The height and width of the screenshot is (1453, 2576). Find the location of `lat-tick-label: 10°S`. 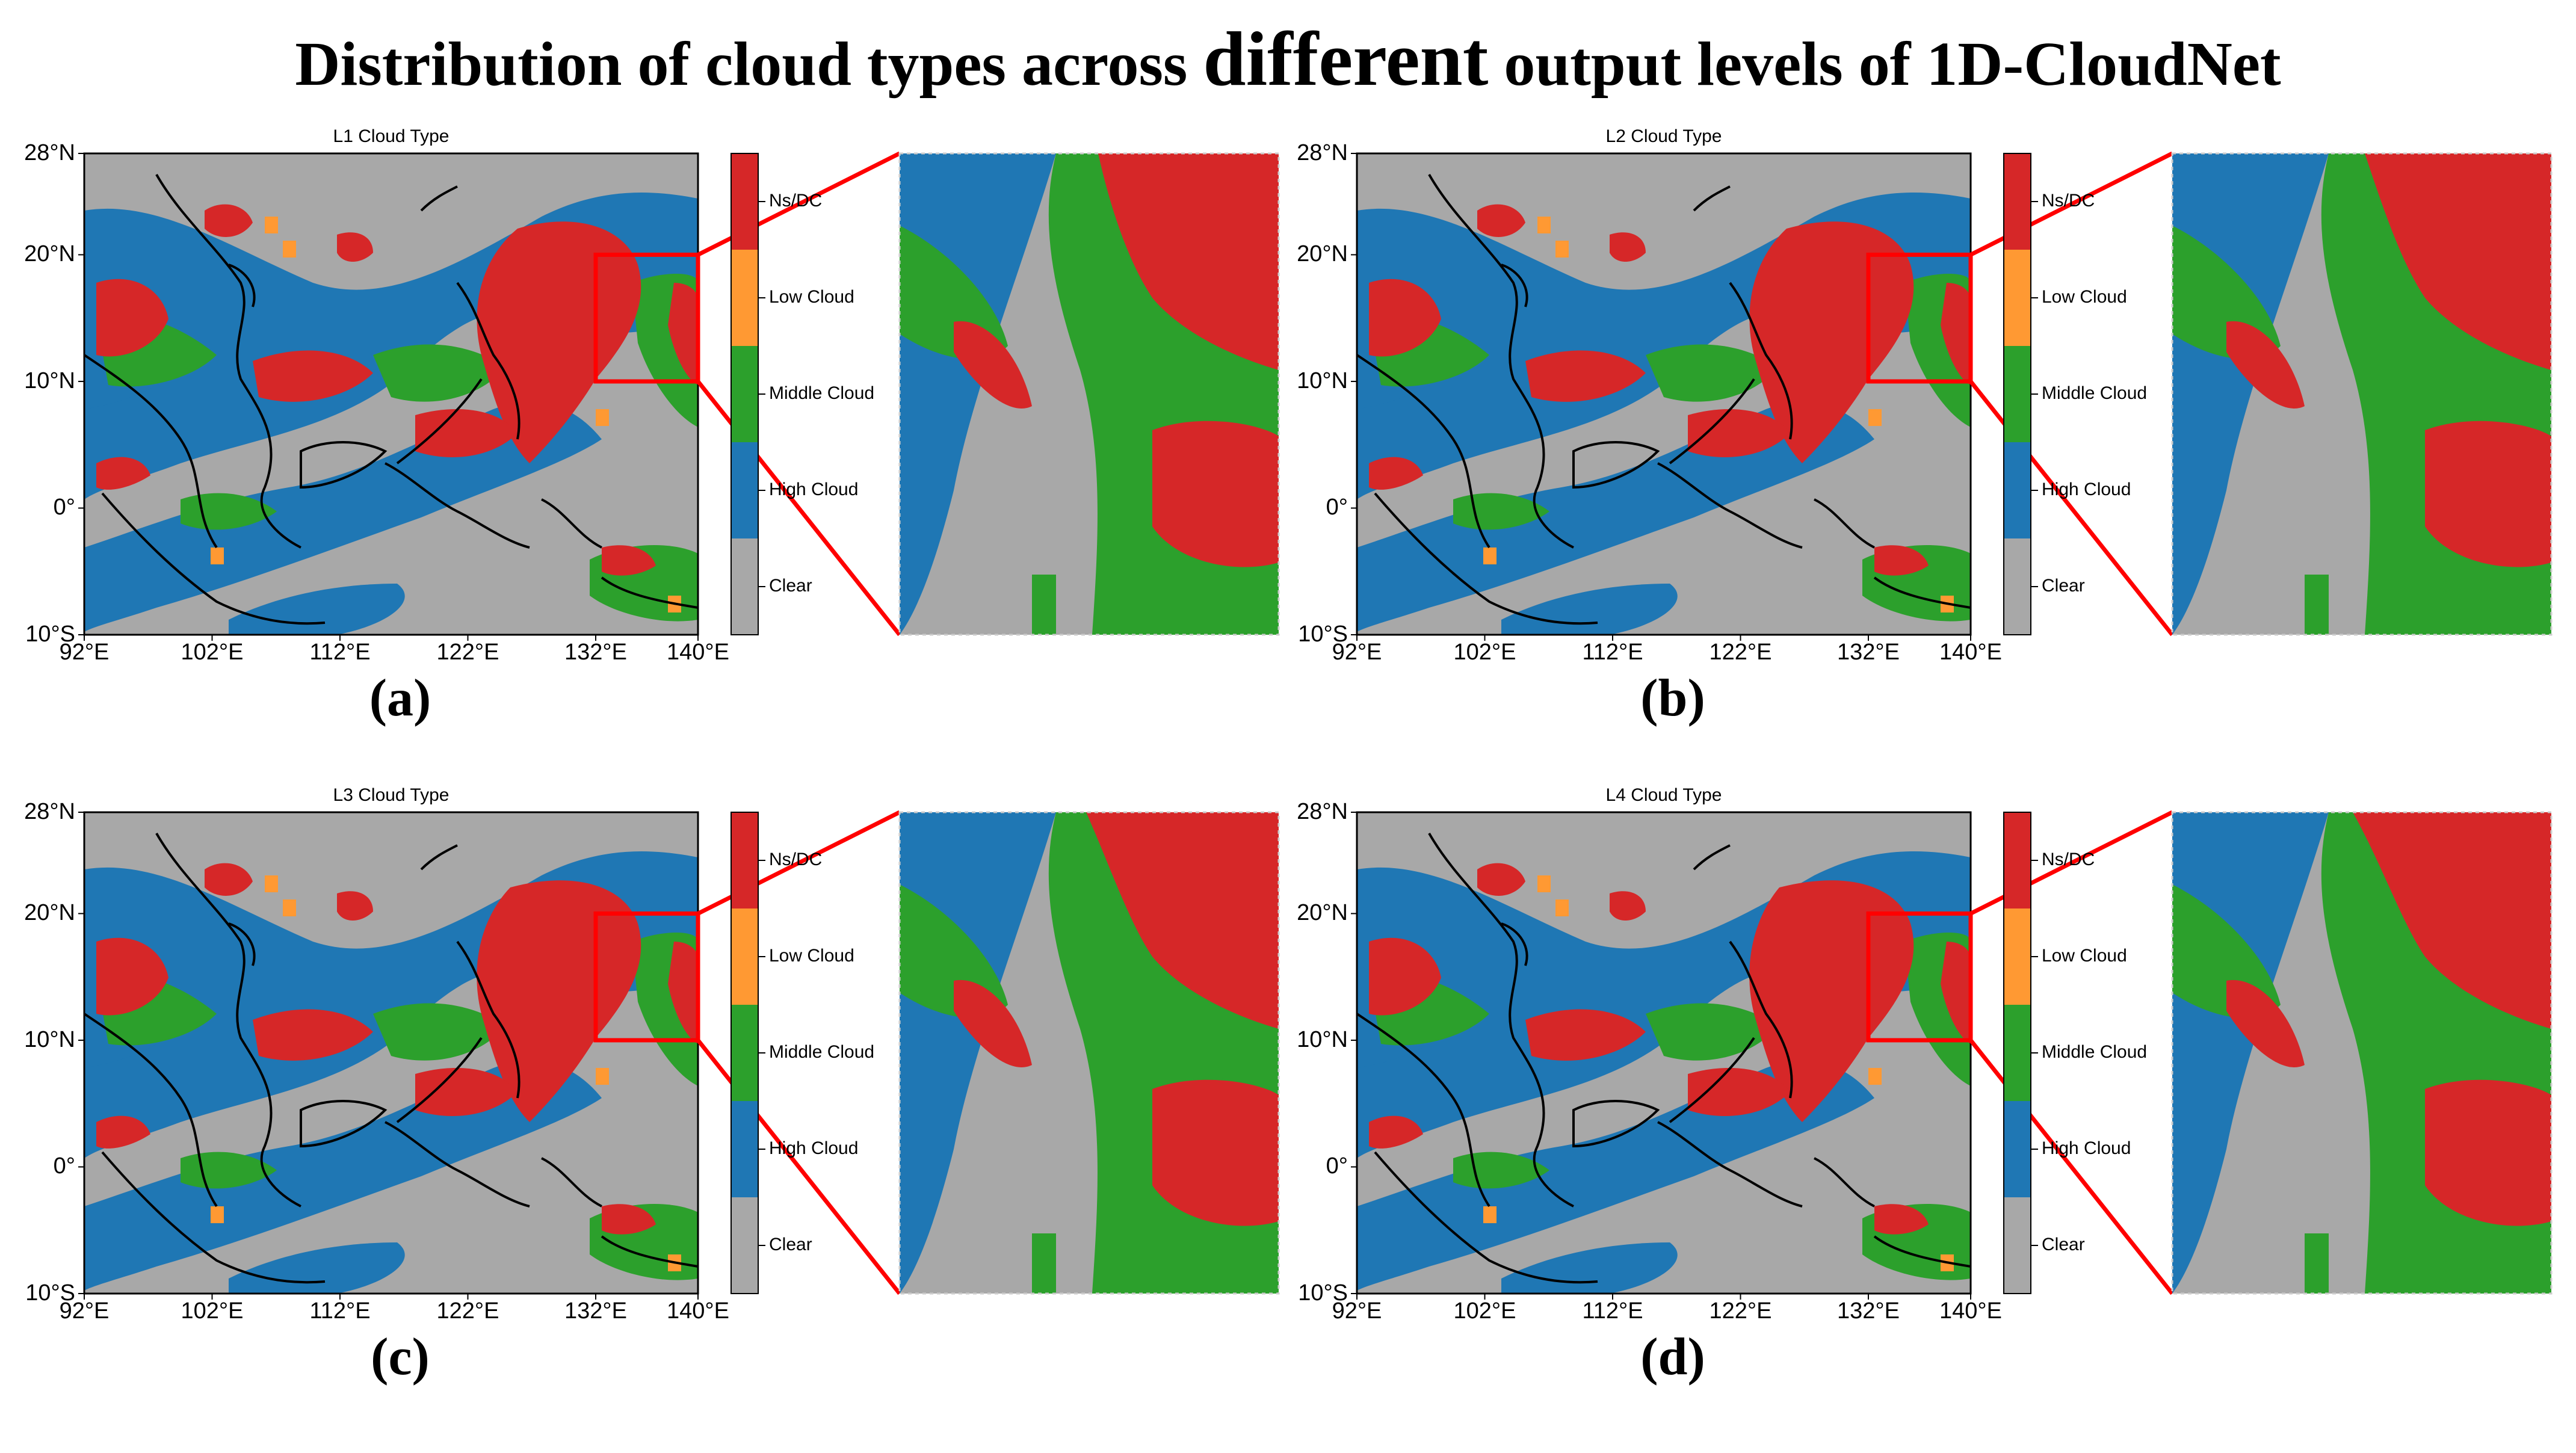

lat-tick-label: 10°S is located at coordinates (50, 634).